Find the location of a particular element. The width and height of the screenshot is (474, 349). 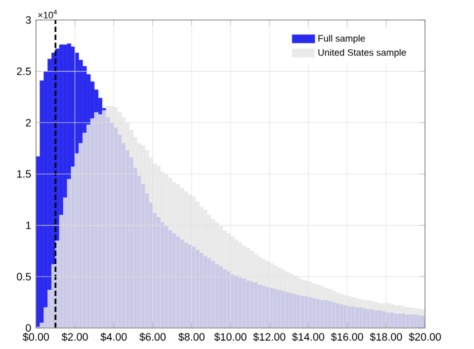

legend-label: Full sample is located at coordinates (341, 39).